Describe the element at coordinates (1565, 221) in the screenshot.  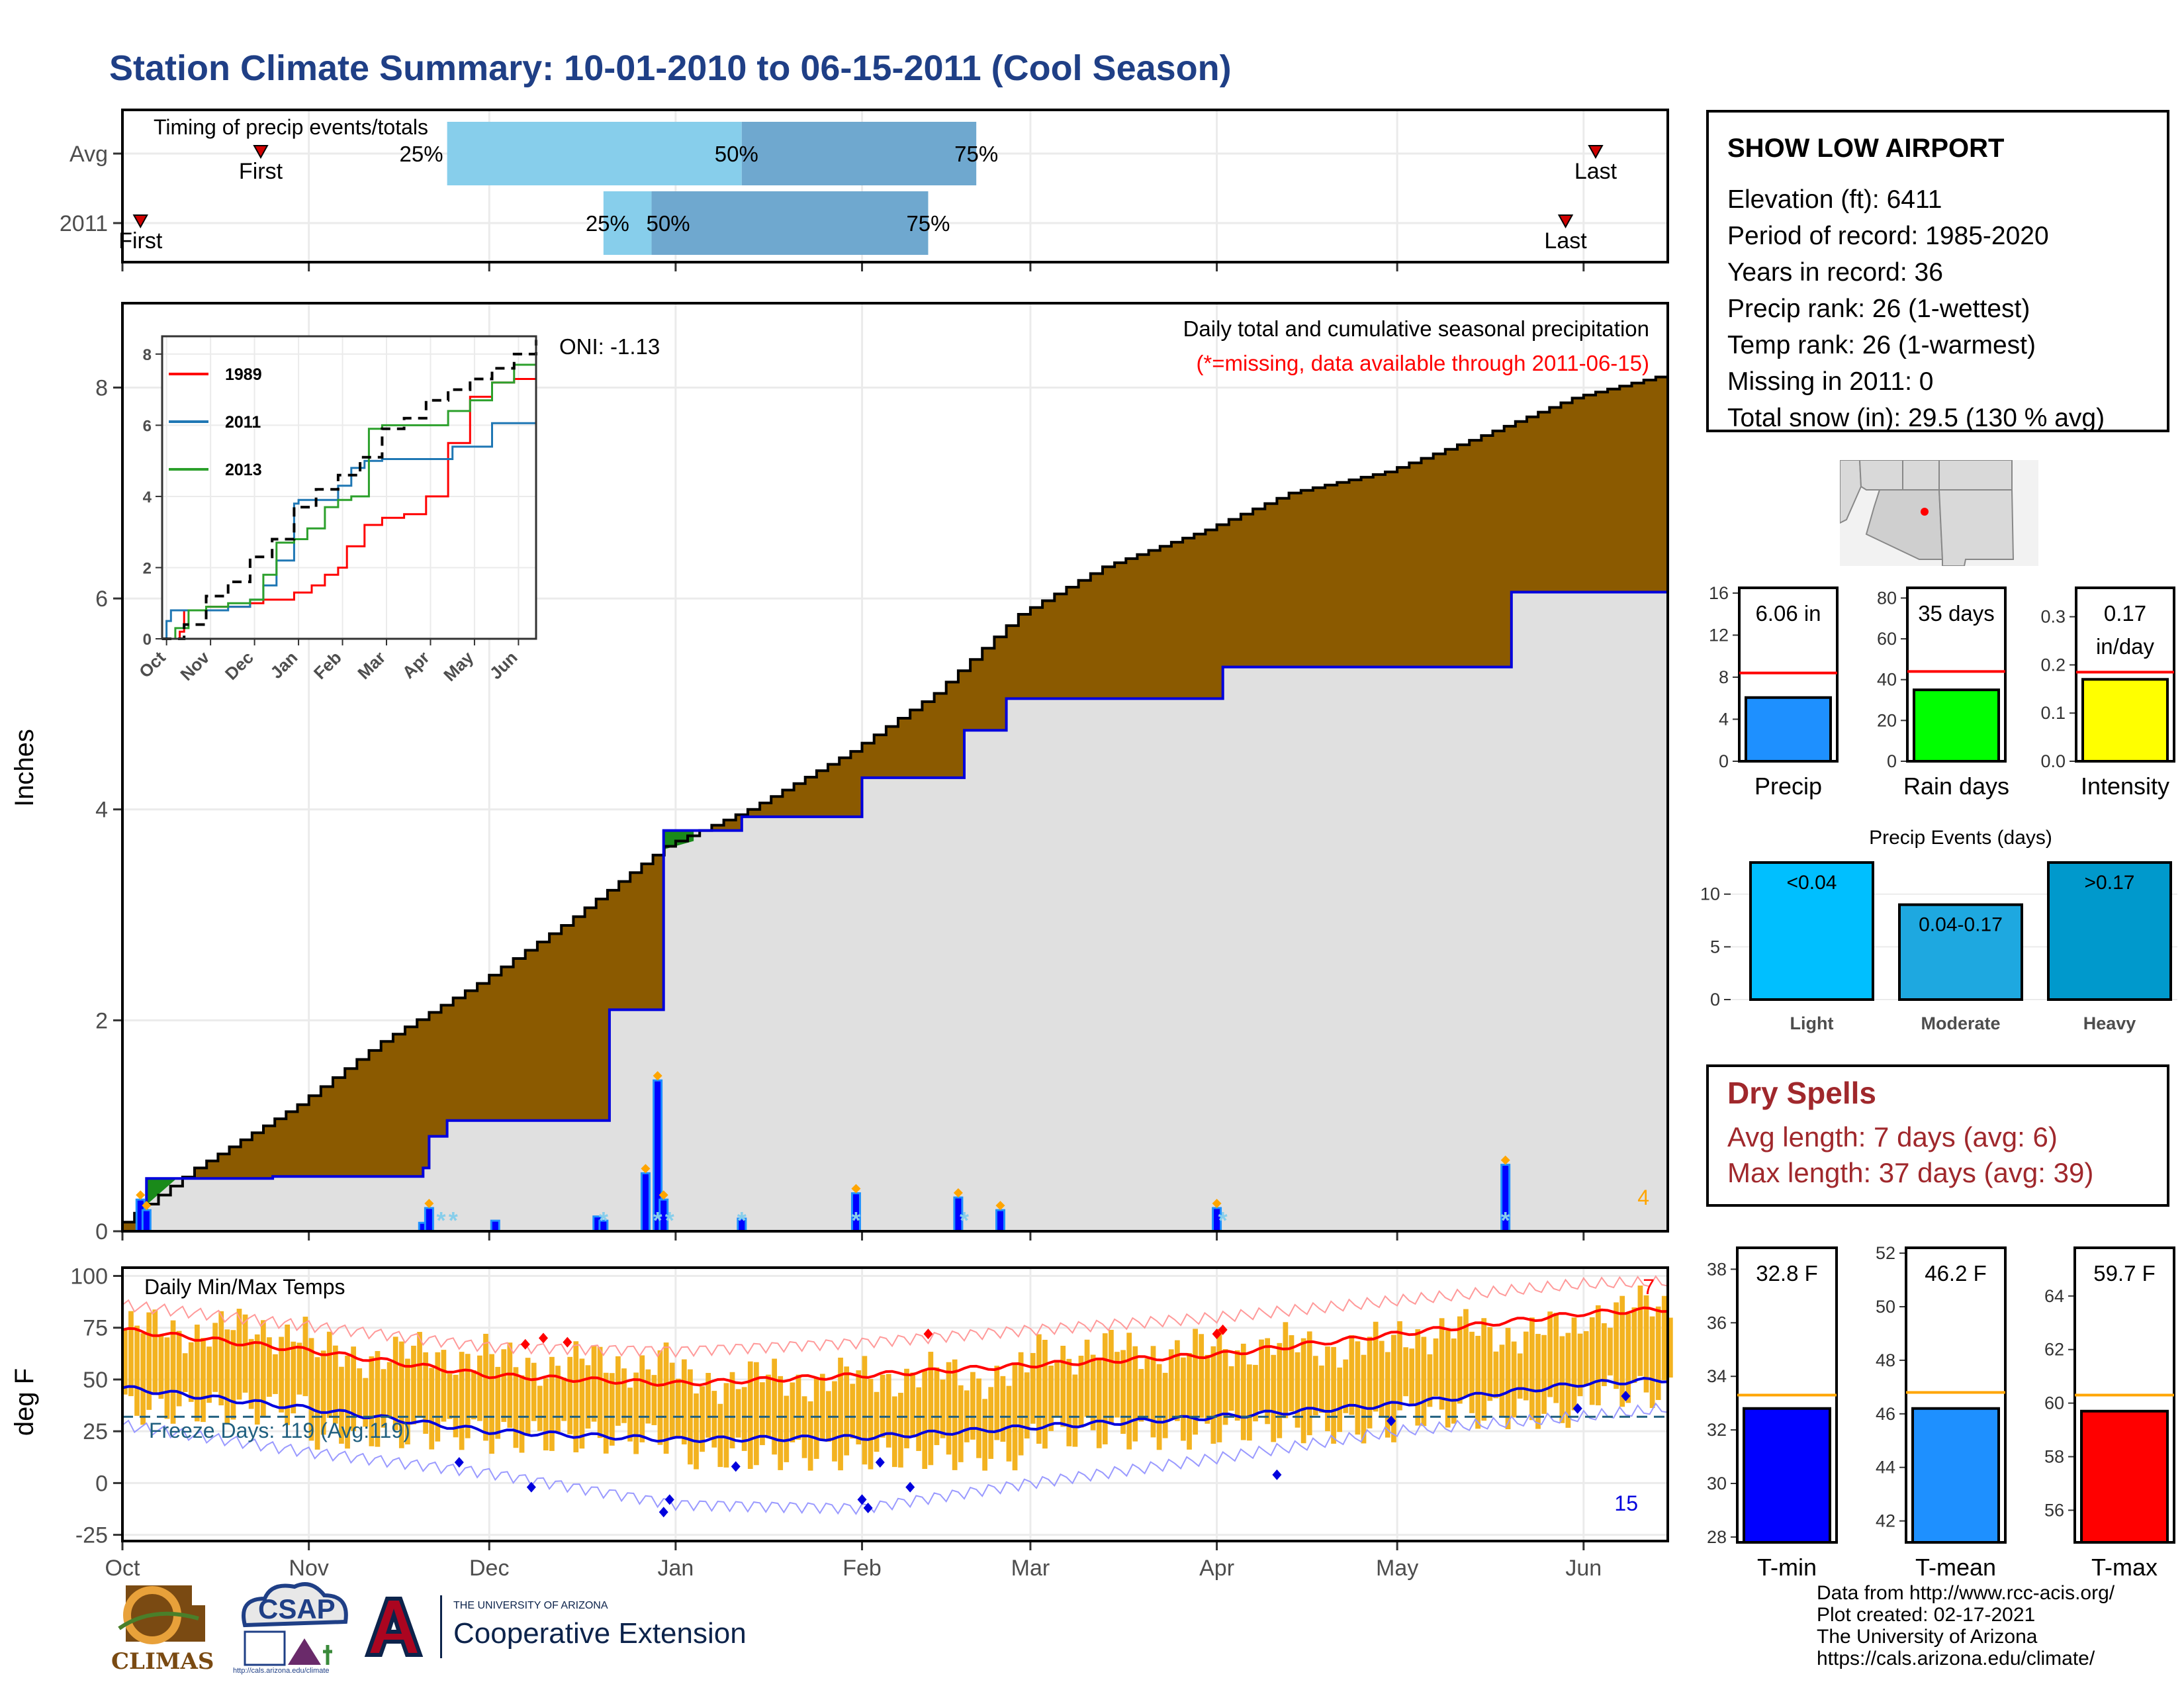
I see `timing-marker-last` at that location.